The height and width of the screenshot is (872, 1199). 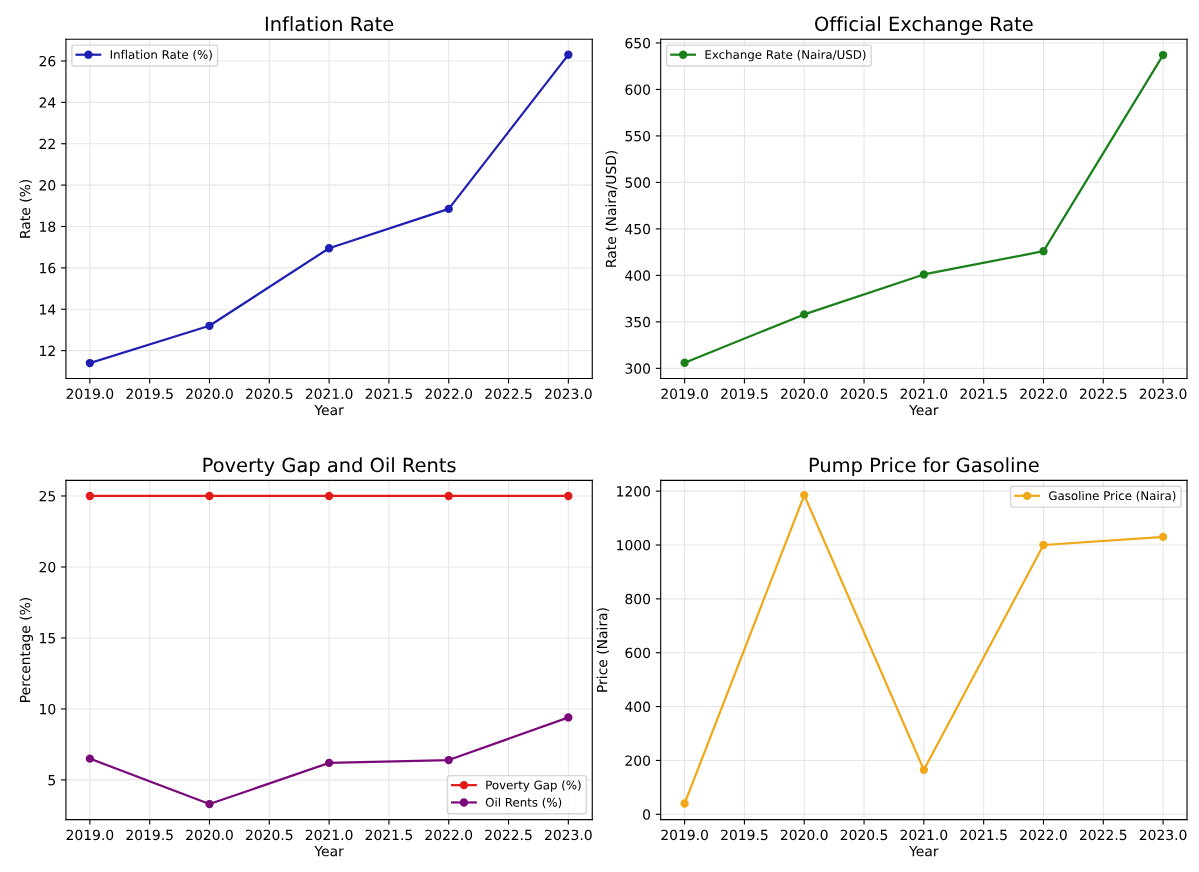 What do you see at coordinates (48, 268) in the screenshot?
I see `y-tick-label: 16` at bounding box center [48, 268].